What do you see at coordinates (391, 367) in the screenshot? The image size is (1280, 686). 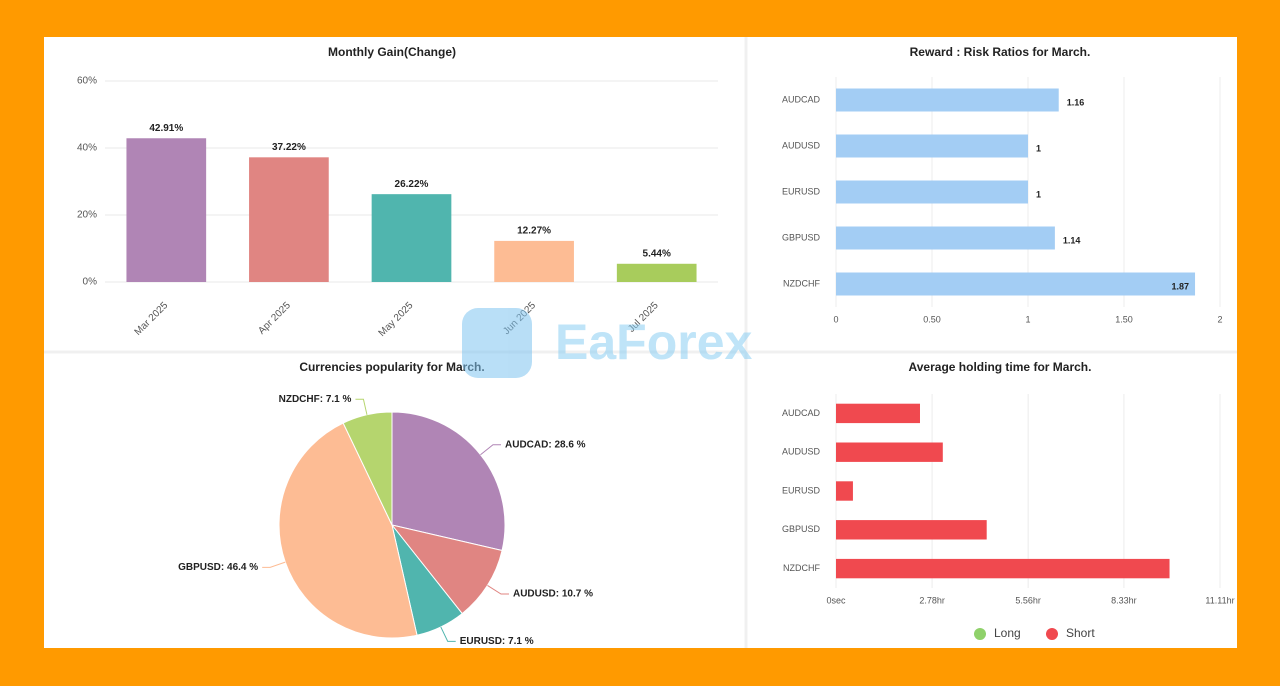 I see `chart-title: Currencies popularity for March.` at bounding box center [391, 367].